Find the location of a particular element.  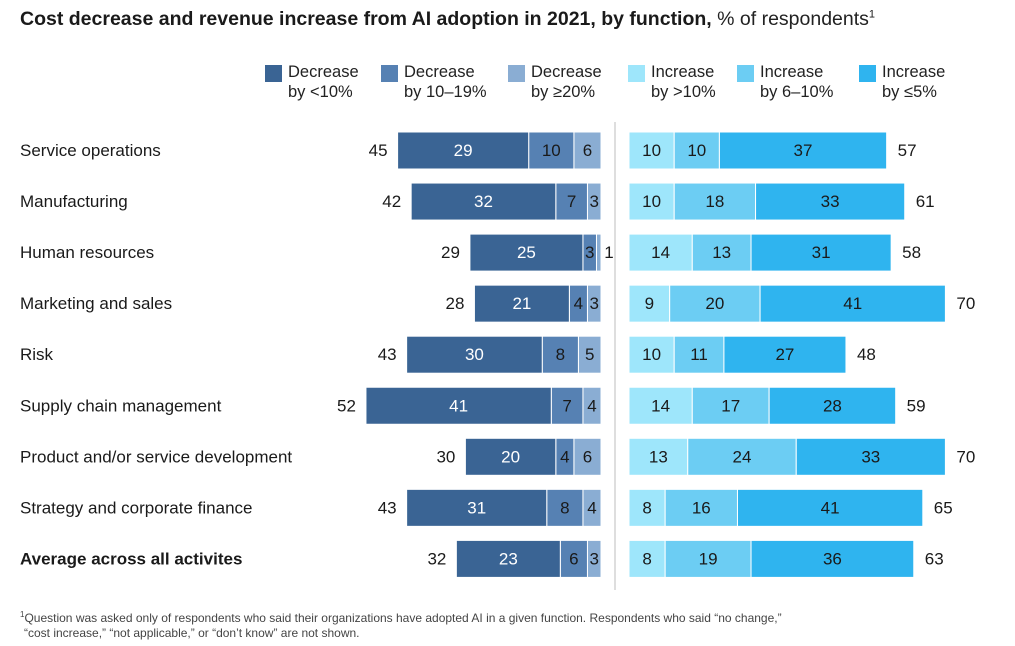

bar-value-label: 32 is located at coordinates (483, 201).